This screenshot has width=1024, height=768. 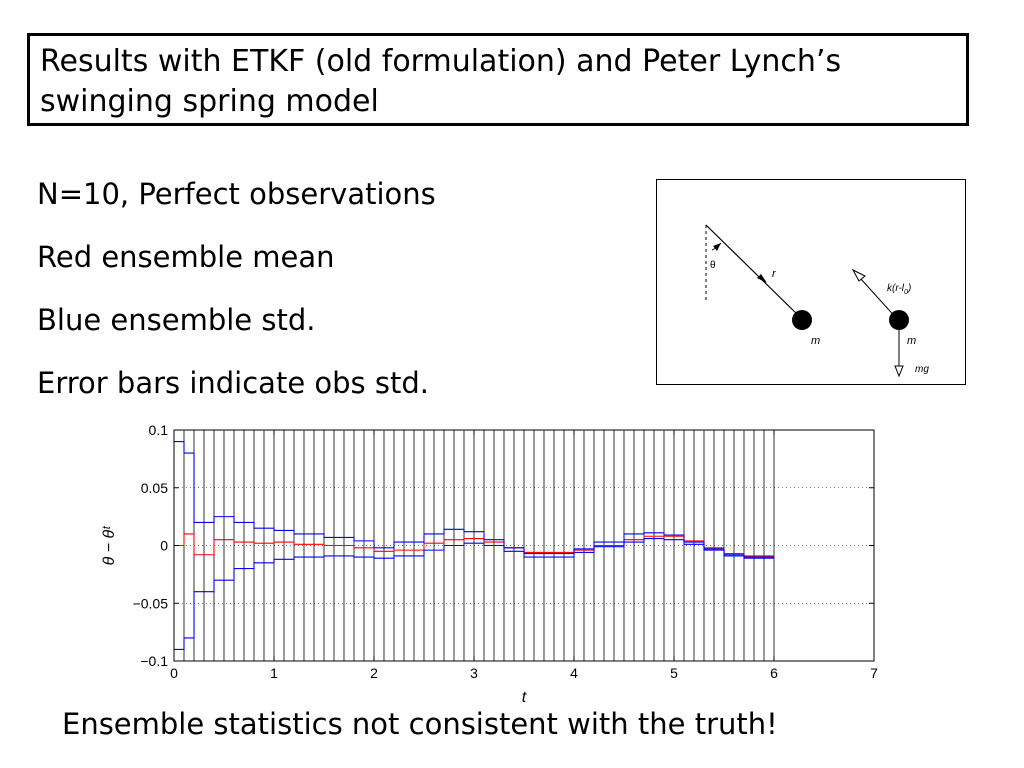 I want to click on x-tick-label: 1, so click(x=274, y=673).